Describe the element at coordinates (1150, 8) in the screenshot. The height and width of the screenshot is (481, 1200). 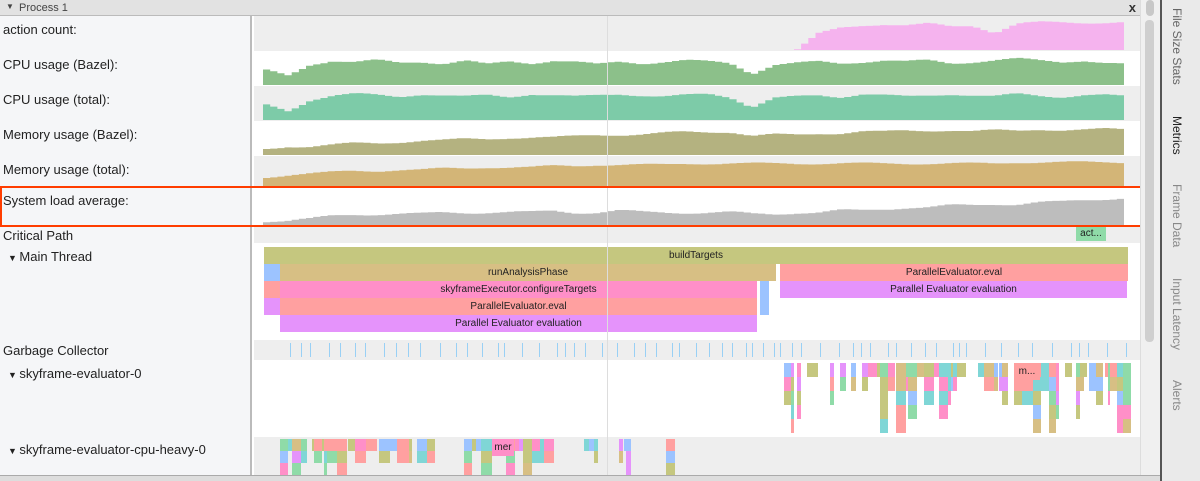
I see `scrollbar-top` at that location.